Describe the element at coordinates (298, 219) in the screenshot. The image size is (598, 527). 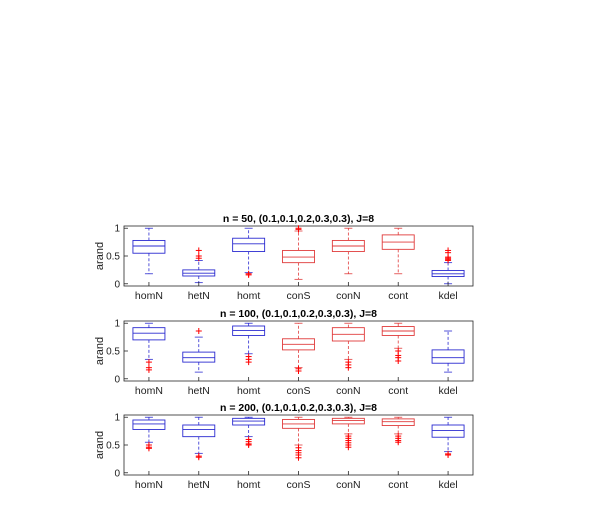
I see `chart-title: n = 50, (0.1,0.1,0.2,0.3,0.3), J=8` at that location.